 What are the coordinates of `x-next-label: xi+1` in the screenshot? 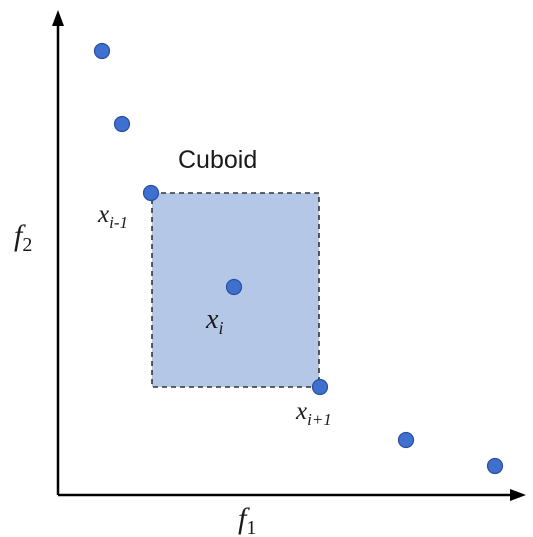 It's located at (313, 413).